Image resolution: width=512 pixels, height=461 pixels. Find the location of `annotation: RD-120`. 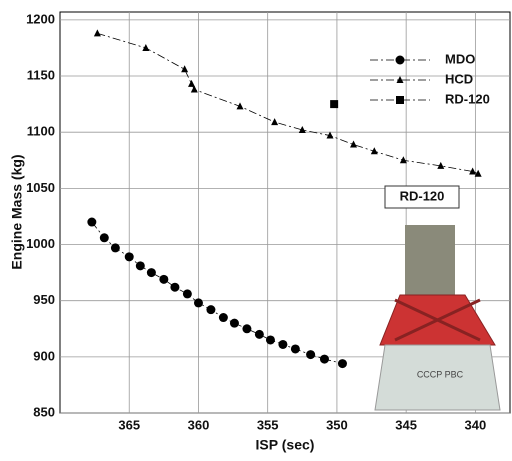

annotation: RD-120 is located at coordinates (422, 195).